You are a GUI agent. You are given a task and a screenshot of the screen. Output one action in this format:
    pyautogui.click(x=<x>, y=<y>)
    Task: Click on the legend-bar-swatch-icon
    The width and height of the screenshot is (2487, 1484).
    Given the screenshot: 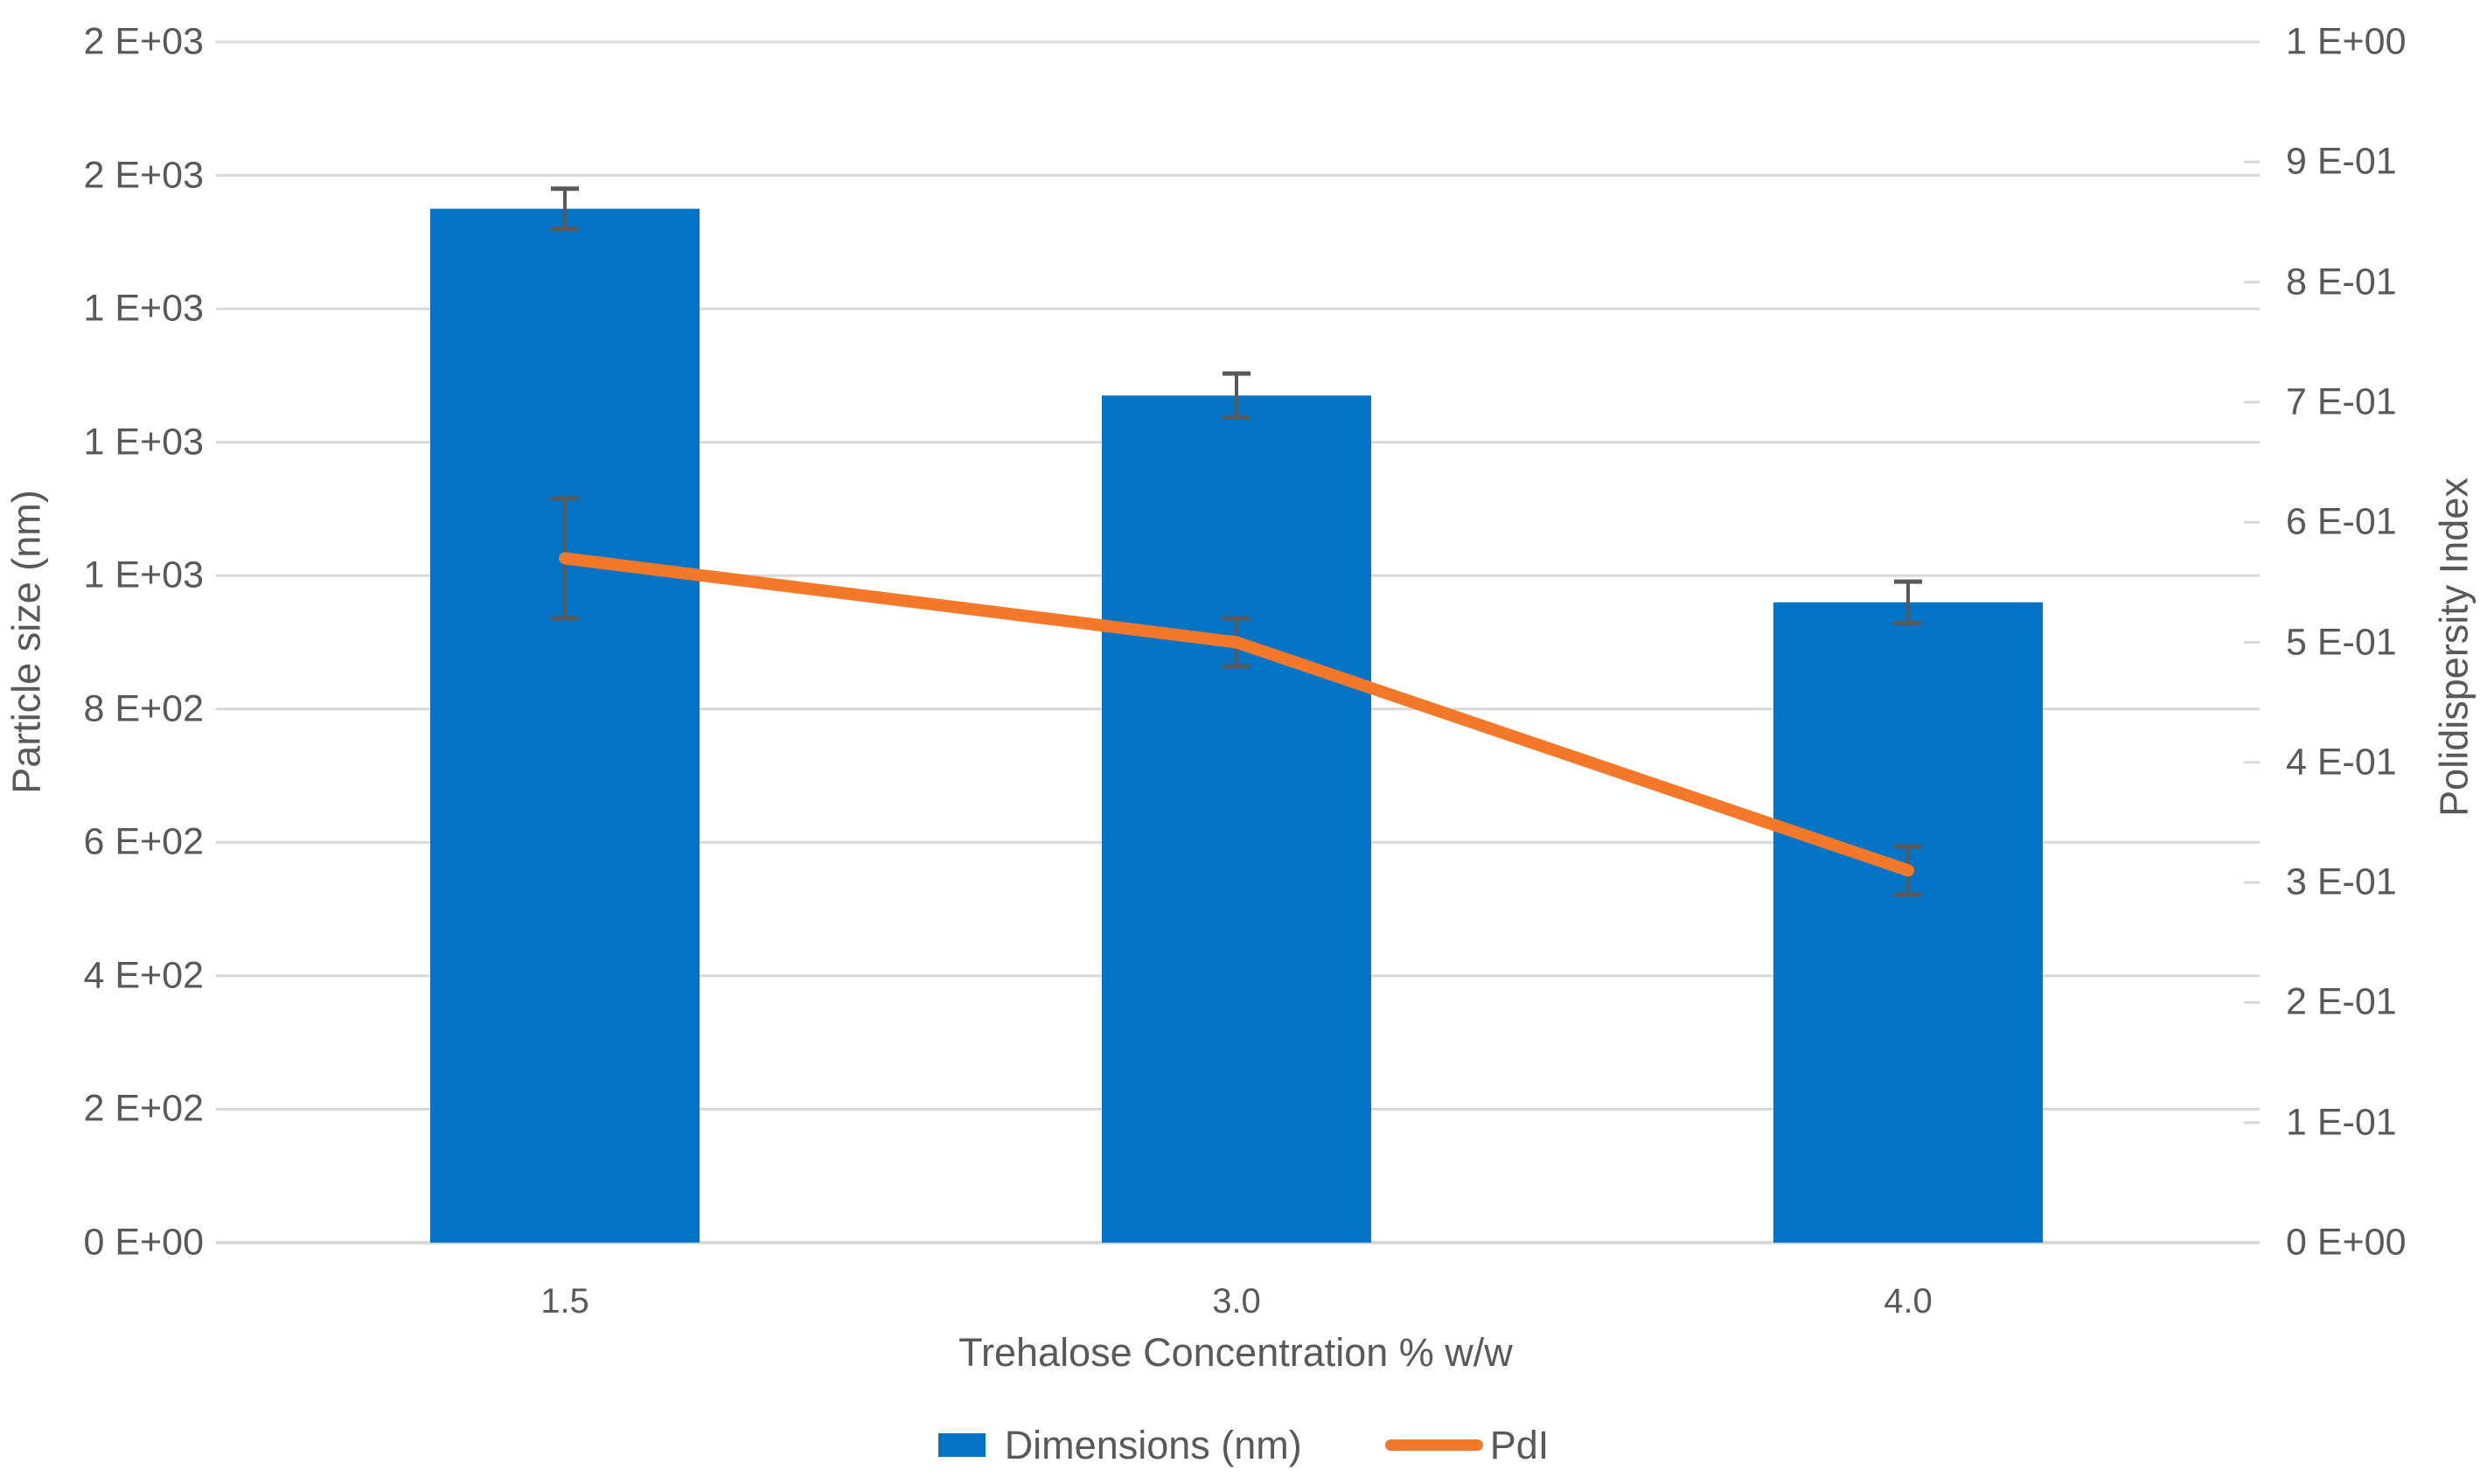 What is the action you would take?
    pyautogui.click(x=962, y=1444)
    